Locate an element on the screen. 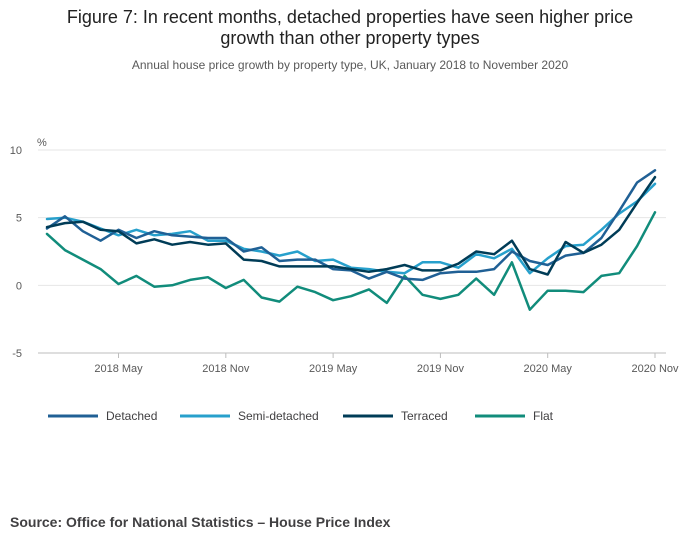  legend-label: Flat is located at coordinates (543, 416).